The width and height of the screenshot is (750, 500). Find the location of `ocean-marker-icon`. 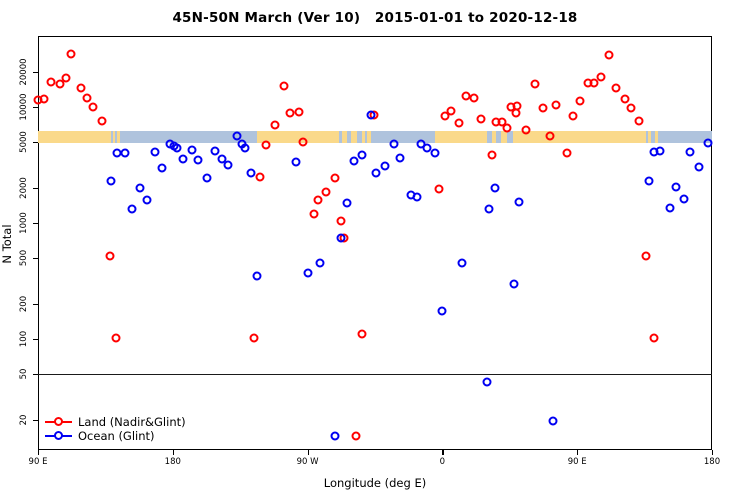

ocean-marker-icon is located at coordinates (58, 435).